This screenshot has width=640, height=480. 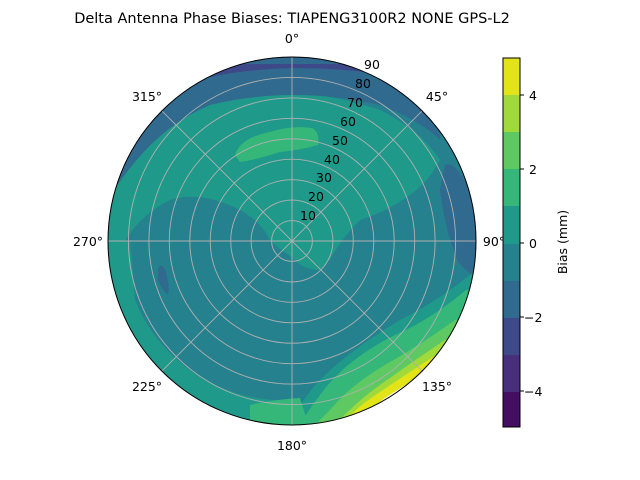 What do you see at coordinates (88, 241) in the screenshot?
I see `angle-label-270: 270°` at bounding box center [88, 241].